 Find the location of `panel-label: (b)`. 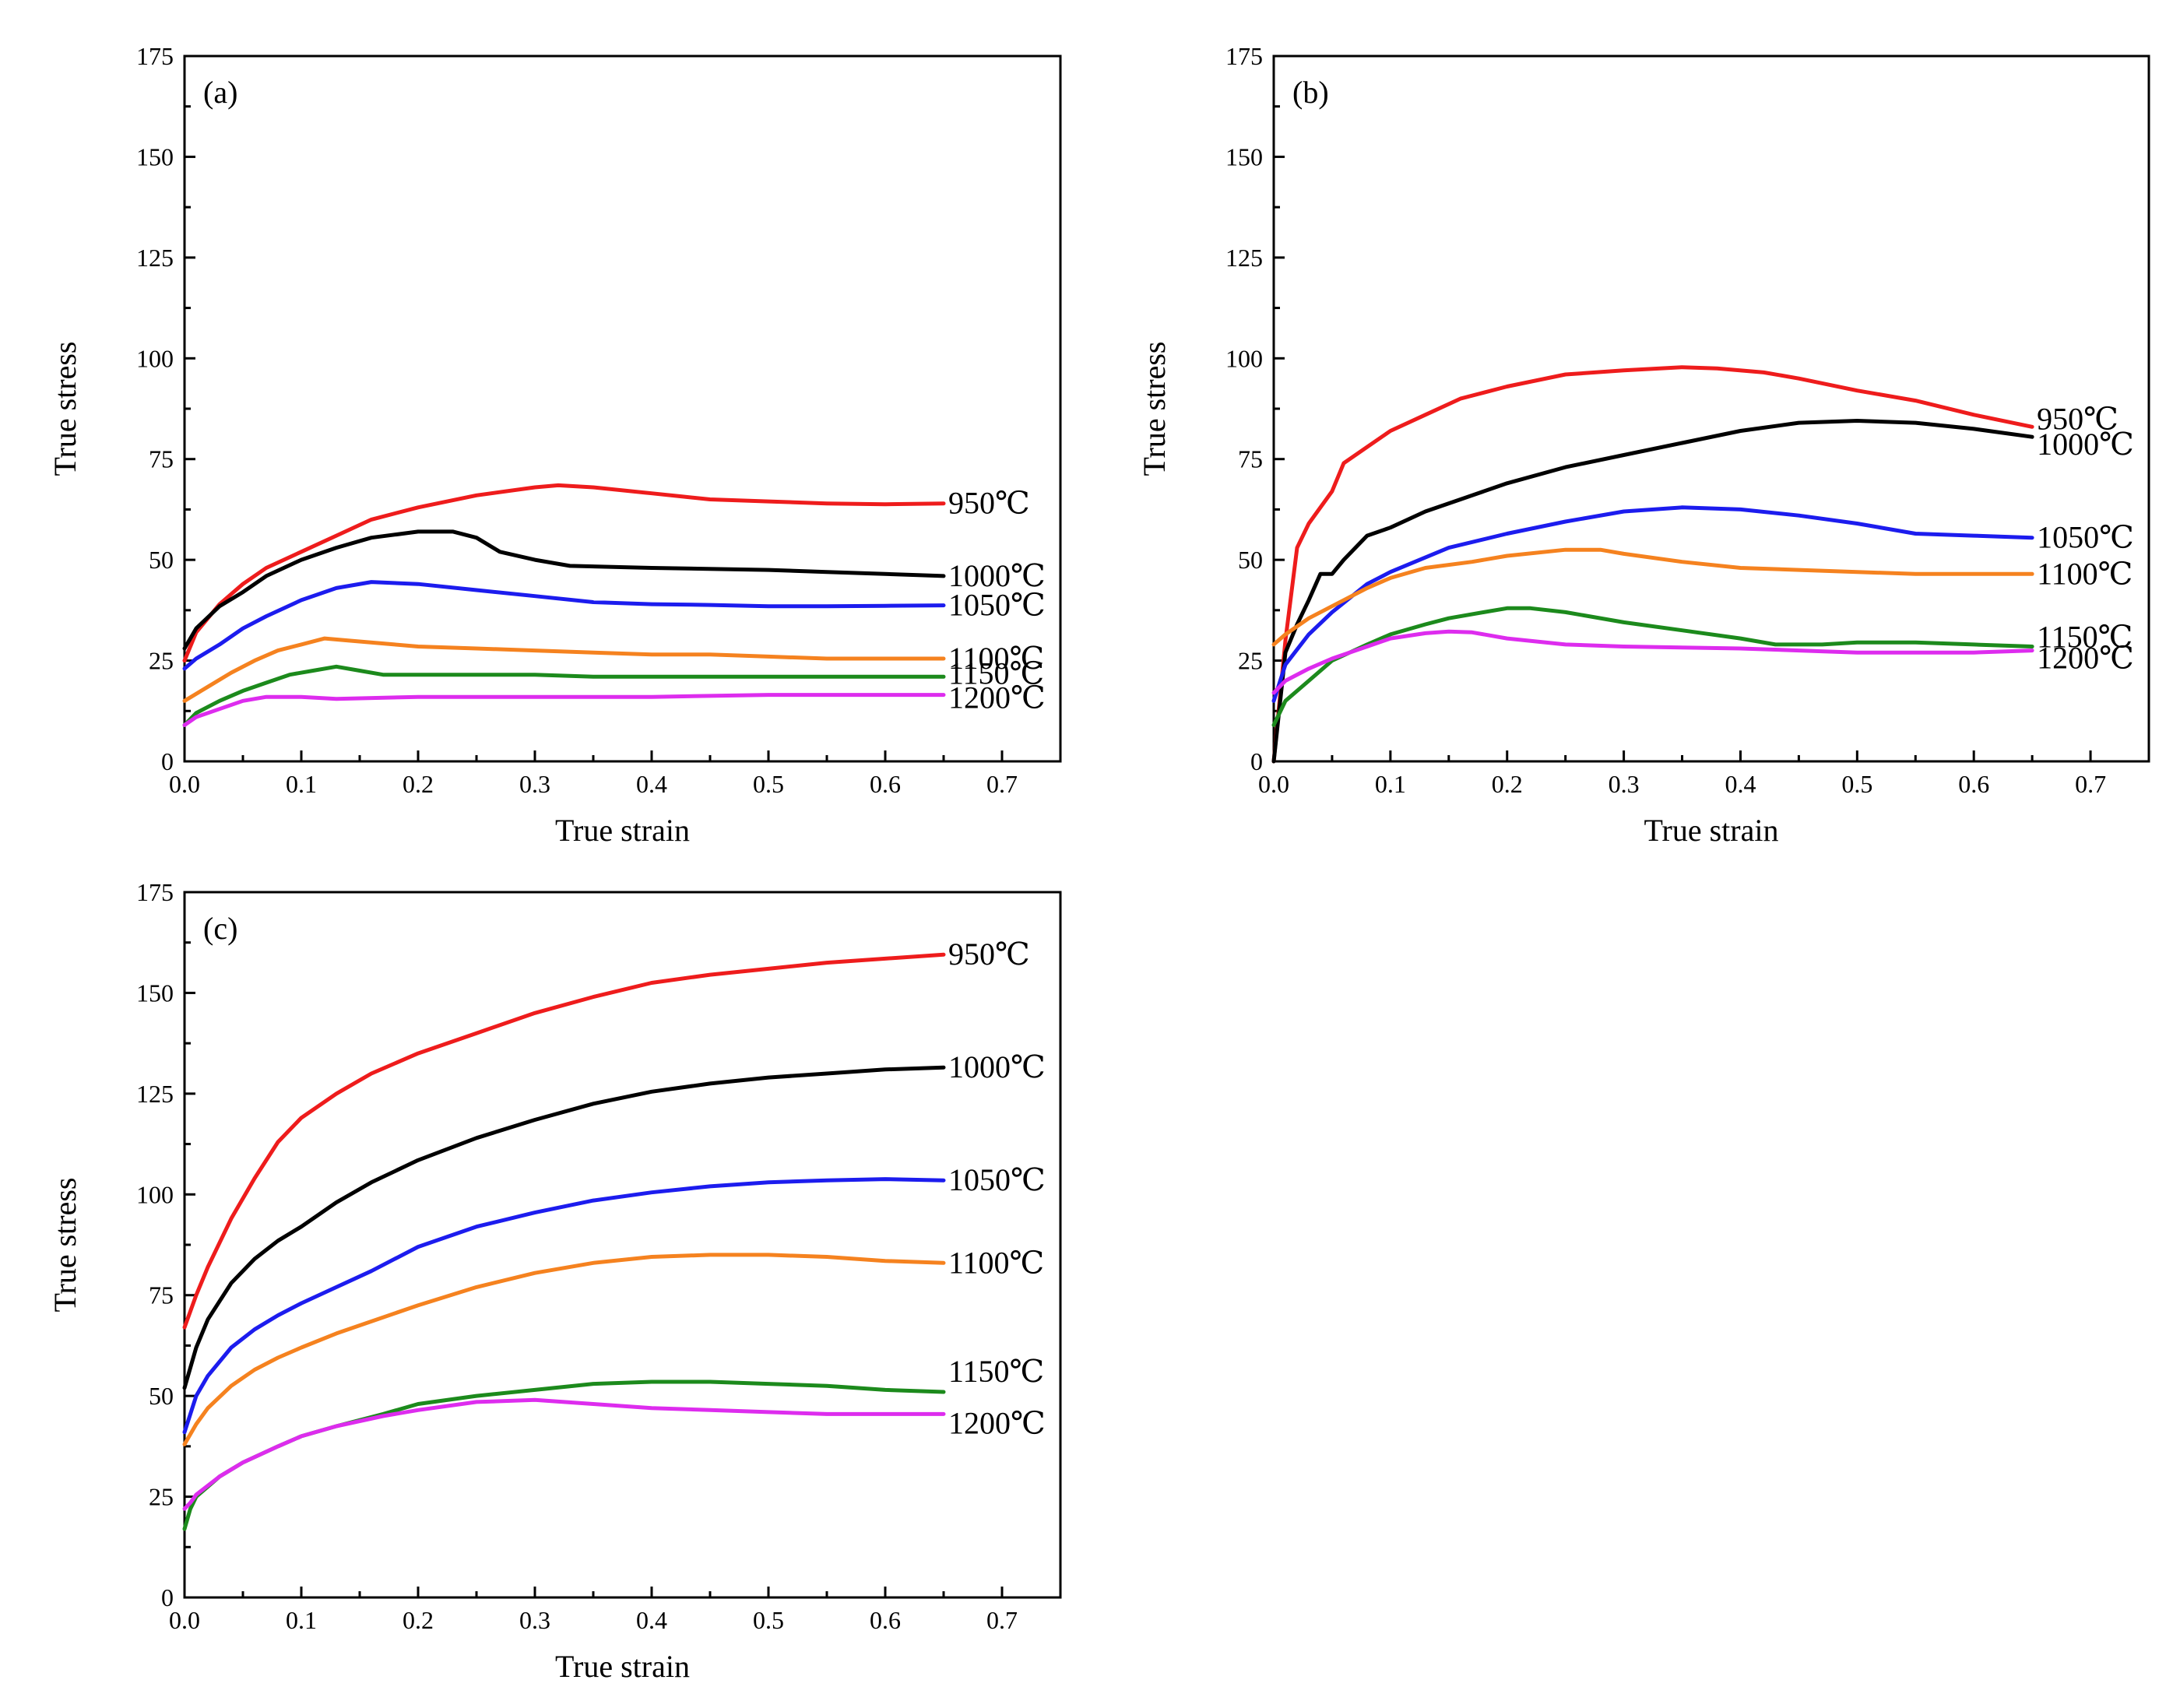

panel-label: (b) is located at coordinates (1310, 92).